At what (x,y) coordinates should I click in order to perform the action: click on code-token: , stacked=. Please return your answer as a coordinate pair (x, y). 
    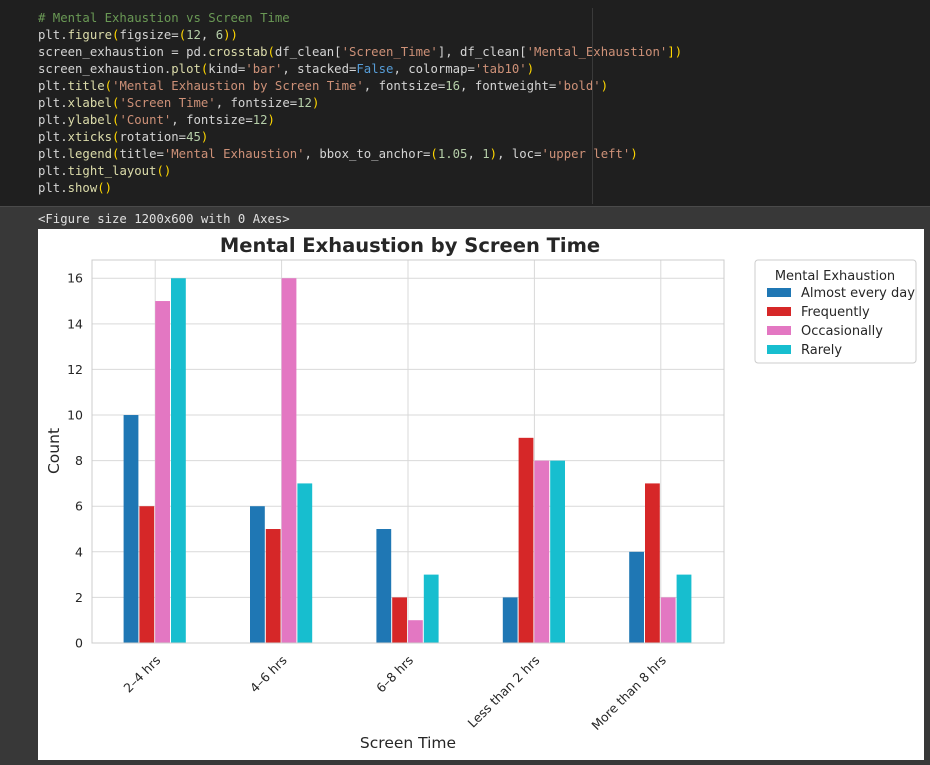
    Looking at the image, I should click on (319, 69).